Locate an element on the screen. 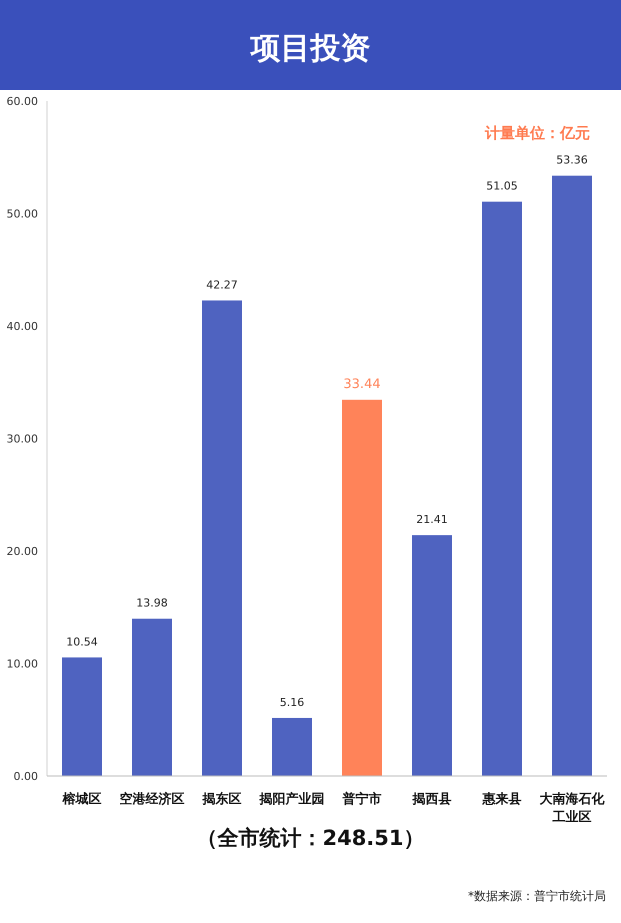  y-tick-label: 0.00 is located at coordinates (26, 776).